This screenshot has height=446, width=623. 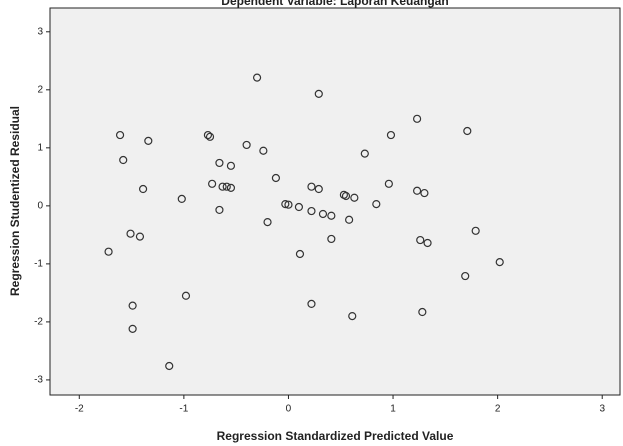 I want to click on y-tick-label: 1, so click(x=40, y=147).